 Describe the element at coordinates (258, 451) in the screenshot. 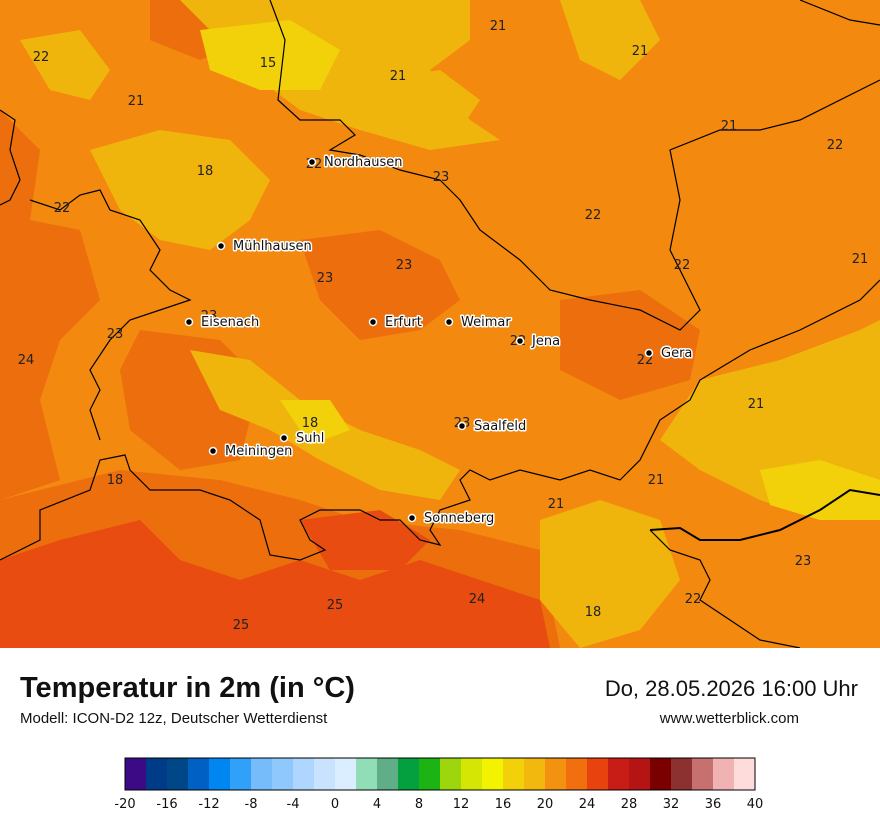

I see `city-label: Meiningen` at that location.